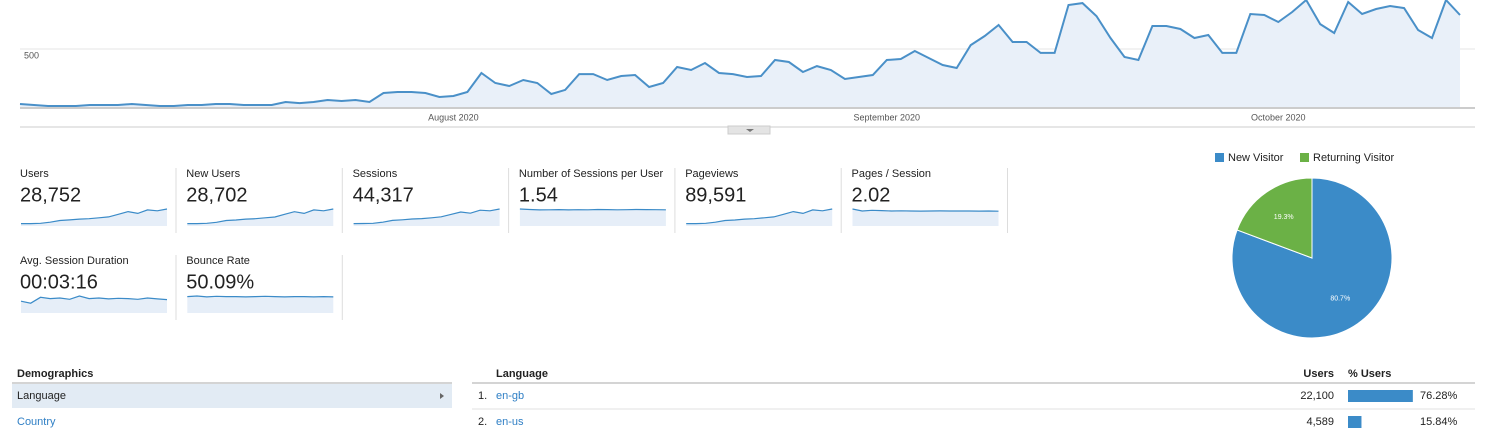 The width and height of the screenshot is (1500, 430). Describe the element at coordinates (750, 130) in the screenshot. I see `collapse-arrow` at that location.